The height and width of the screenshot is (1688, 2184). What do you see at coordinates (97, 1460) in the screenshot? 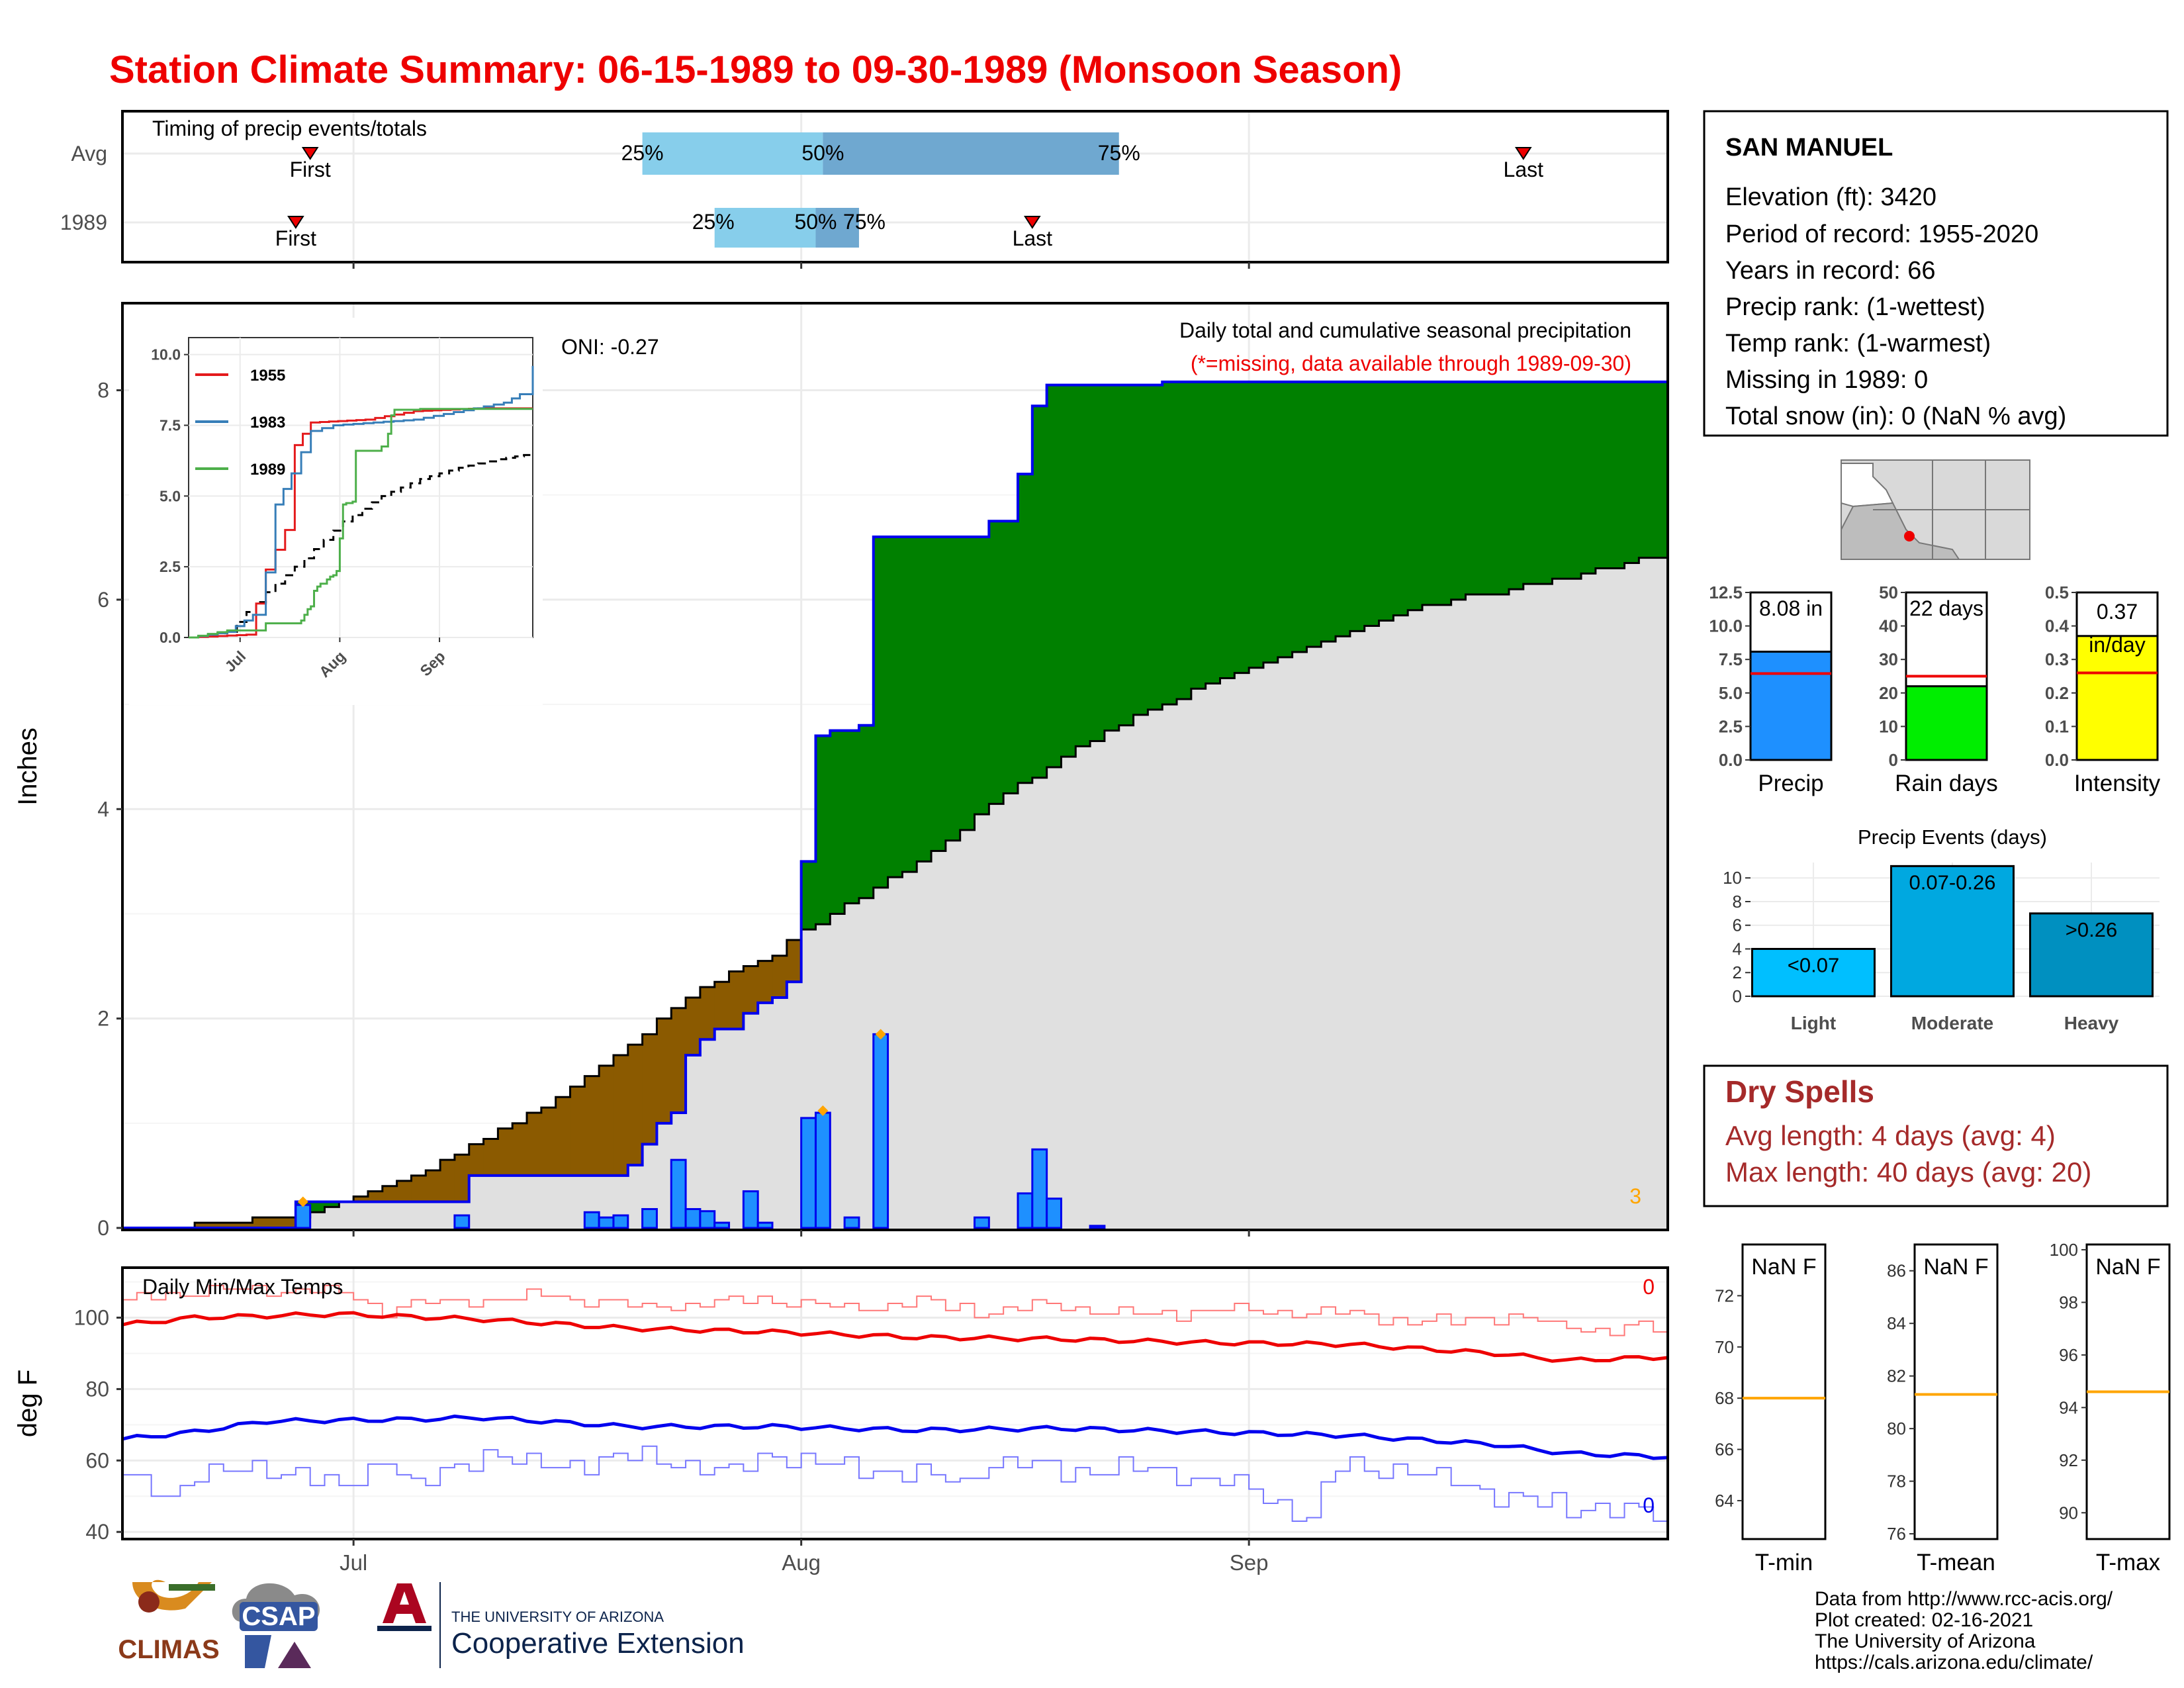
I see `temp-y-tick-label: 60` at bounding box center [97, 1460].